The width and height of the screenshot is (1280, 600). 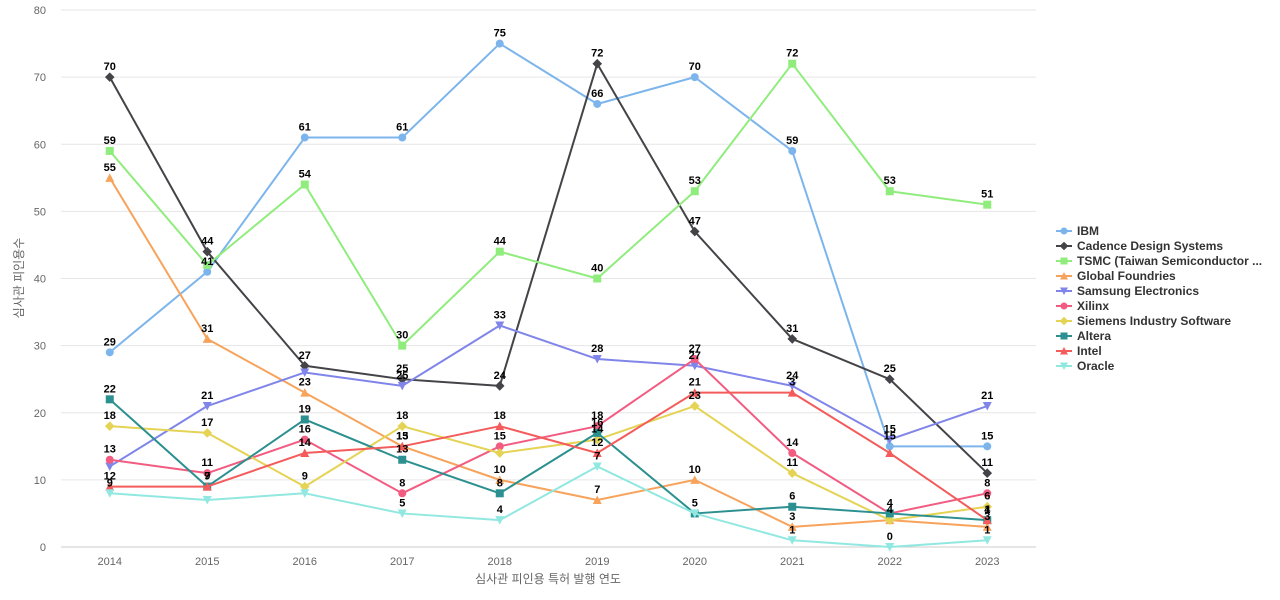 What do you see at coordinates (110, 483) in the screenshot?
I see `data-label: 9` at bounding box center [110, 483].